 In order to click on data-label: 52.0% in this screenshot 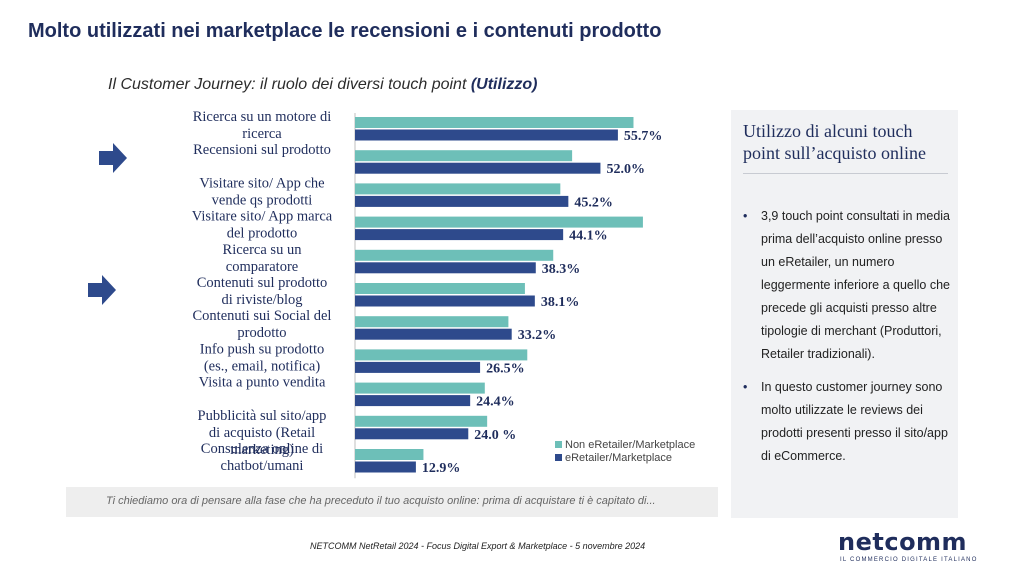, I will do `click(625, 169)`.